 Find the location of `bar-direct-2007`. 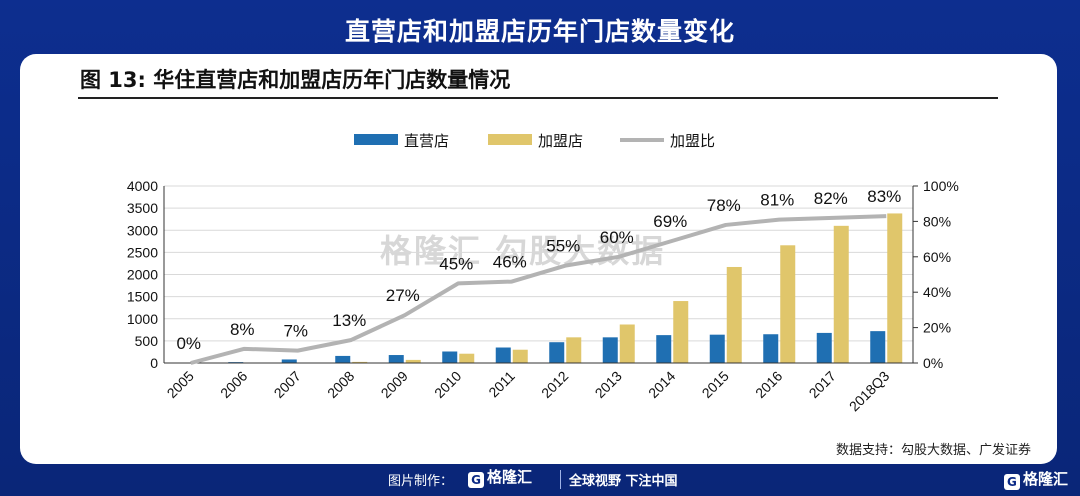

bar-direct-2007 is located at coordinates (289, 361).